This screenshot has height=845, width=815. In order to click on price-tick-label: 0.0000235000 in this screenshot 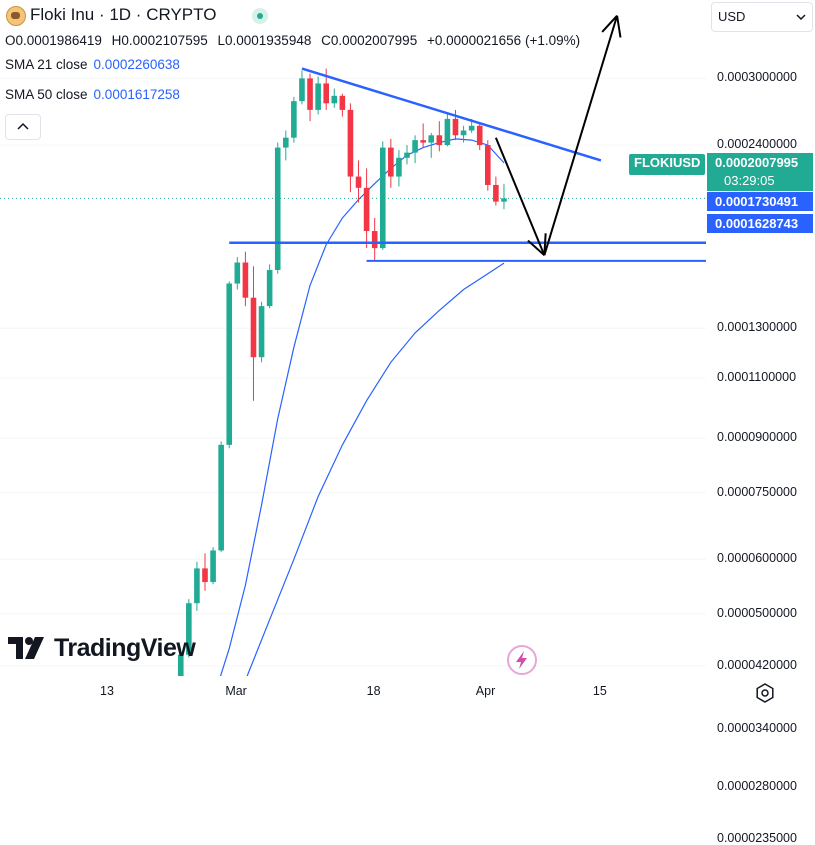, I will do `click(757, 838)`.